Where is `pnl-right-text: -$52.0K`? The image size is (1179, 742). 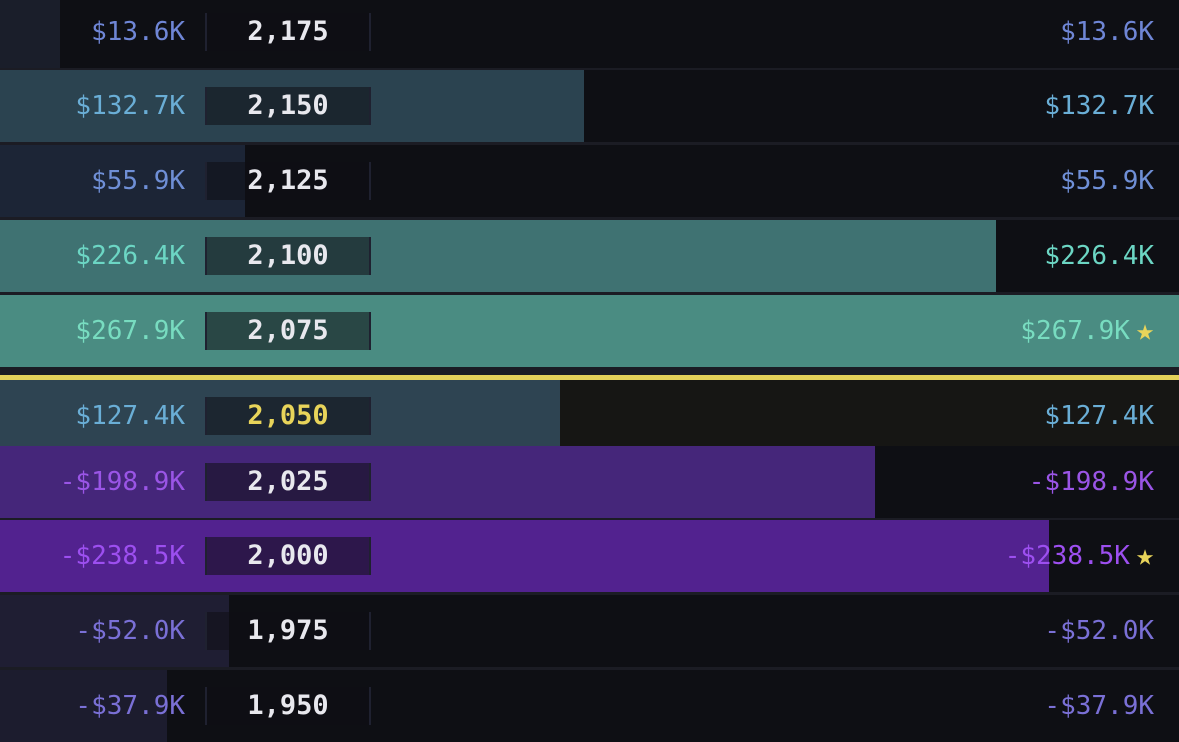 pnl-right-text: -$52.0K is located at coordinates (1099, 631).